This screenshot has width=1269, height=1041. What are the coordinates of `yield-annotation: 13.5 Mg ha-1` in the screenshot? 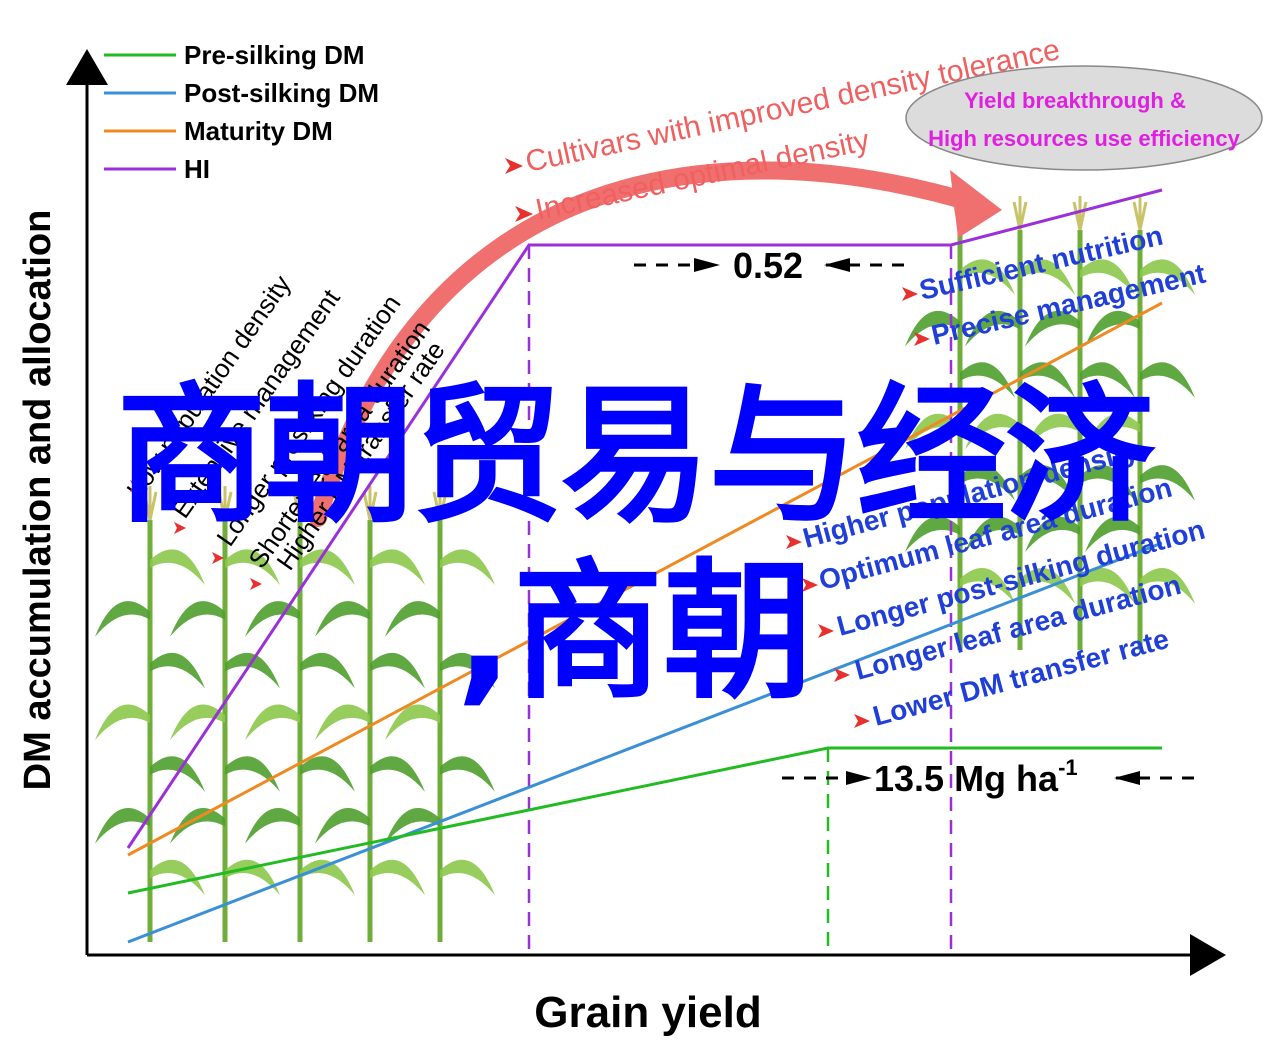 It's located at (989, 777).